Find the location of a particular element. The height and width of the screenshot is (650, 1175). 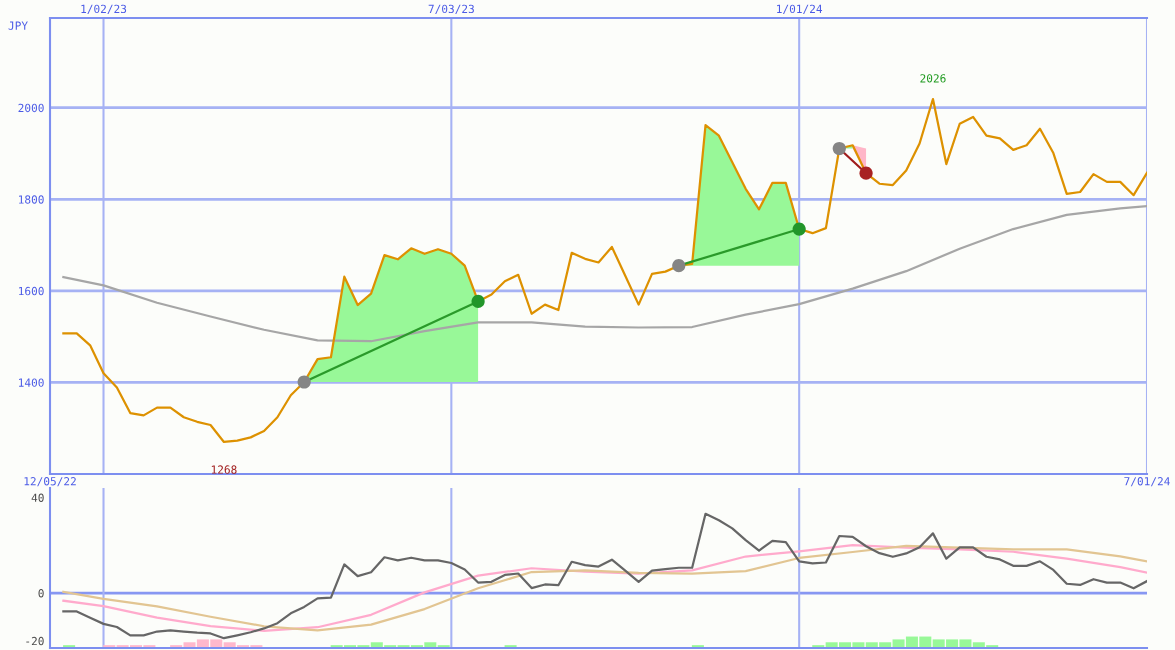

y-tick-label: 1600 is located at coordinates (31, 291).